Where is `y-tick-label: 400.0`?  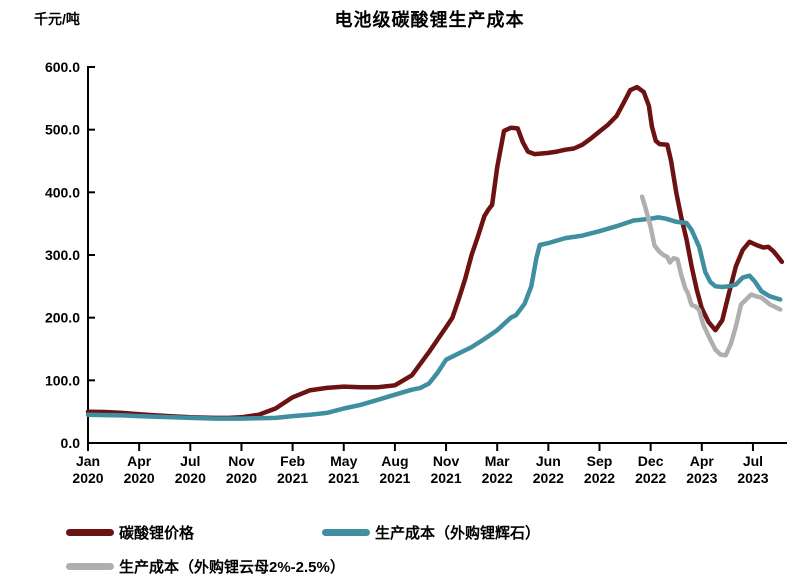
y-tick-label: 400.0 is located at coordinates (62, 192).